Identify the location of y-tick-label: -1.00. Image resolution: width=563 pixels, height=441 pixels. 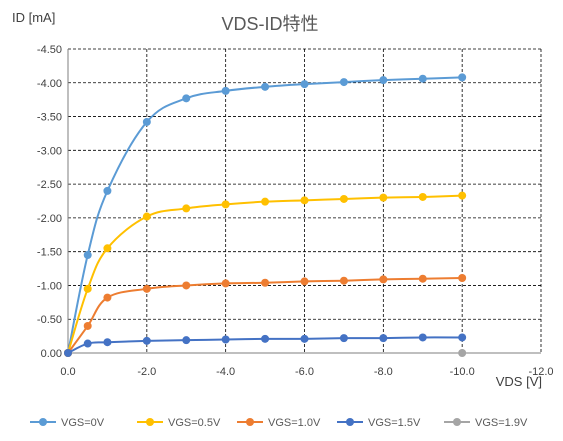
(49, 286).